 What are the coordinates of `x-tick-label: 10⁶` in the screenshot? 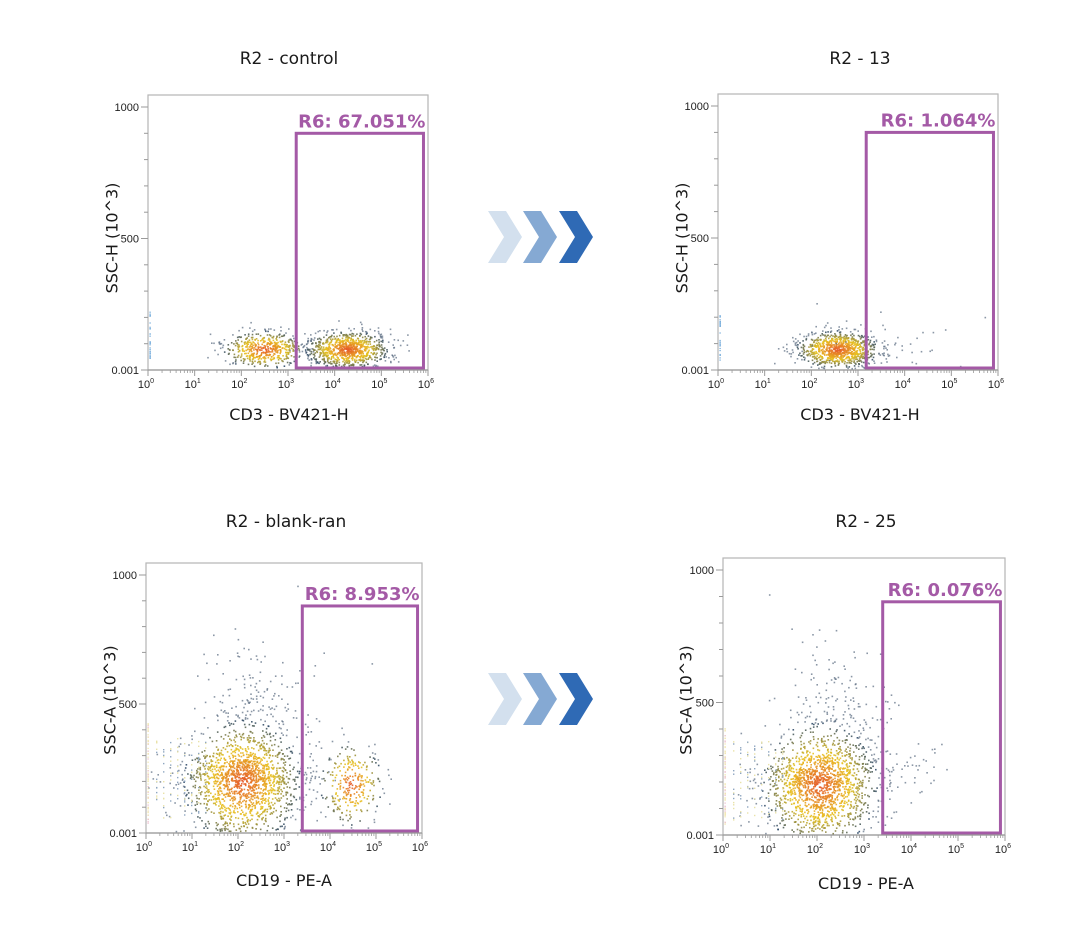 It's located at (426, 384).